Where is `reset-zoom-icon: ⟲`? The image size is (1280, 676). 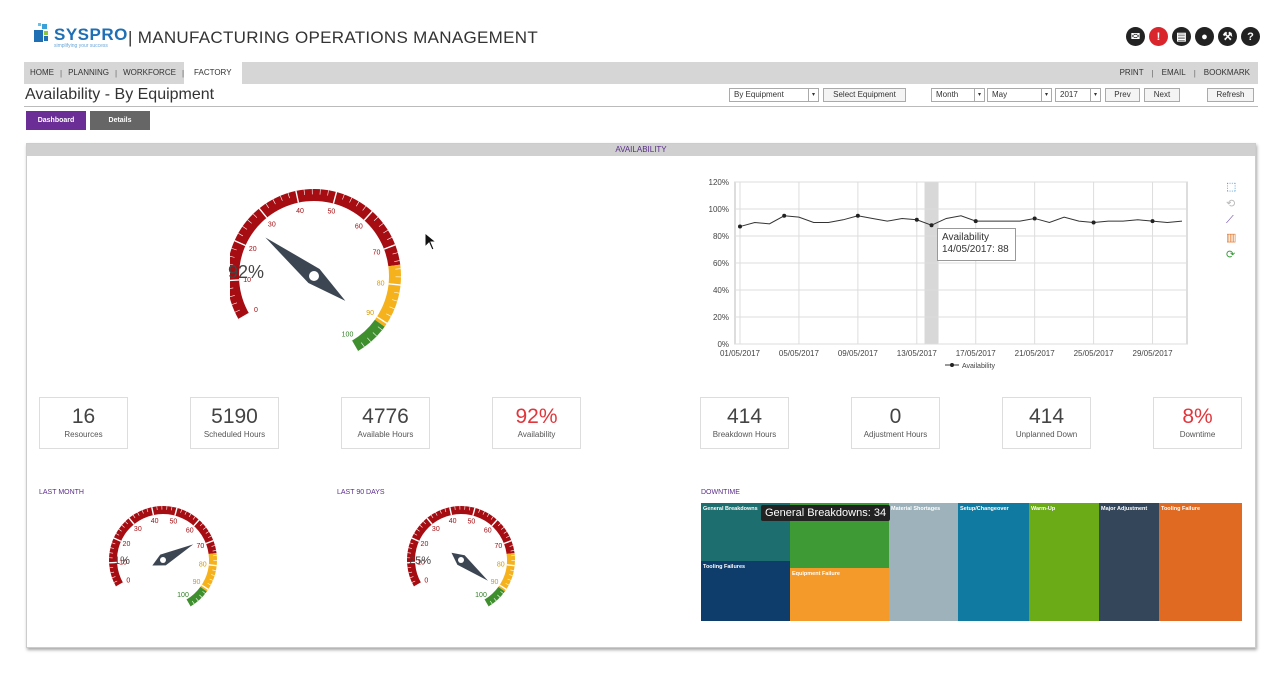 reset-zoom-icon: ⟲ is located at coordinates (1231, 204).